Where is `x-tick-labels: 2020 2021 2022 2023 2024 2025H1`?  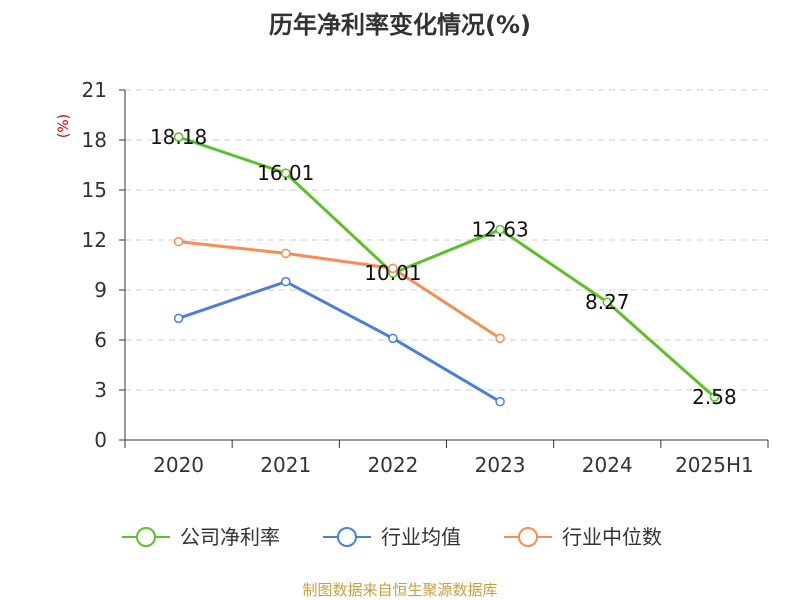 x-tick-labels: 2020 2021 2022 2023 2024 2025H1 is located at coordinates (453, 465).